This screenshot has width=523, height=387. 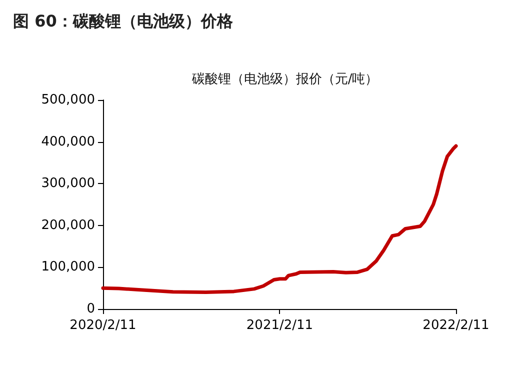 What do you see at coordinates (456, 325) in the screenshot?
I see `x-tick-label: 2022/2/11` at bounding box center [456, 325].